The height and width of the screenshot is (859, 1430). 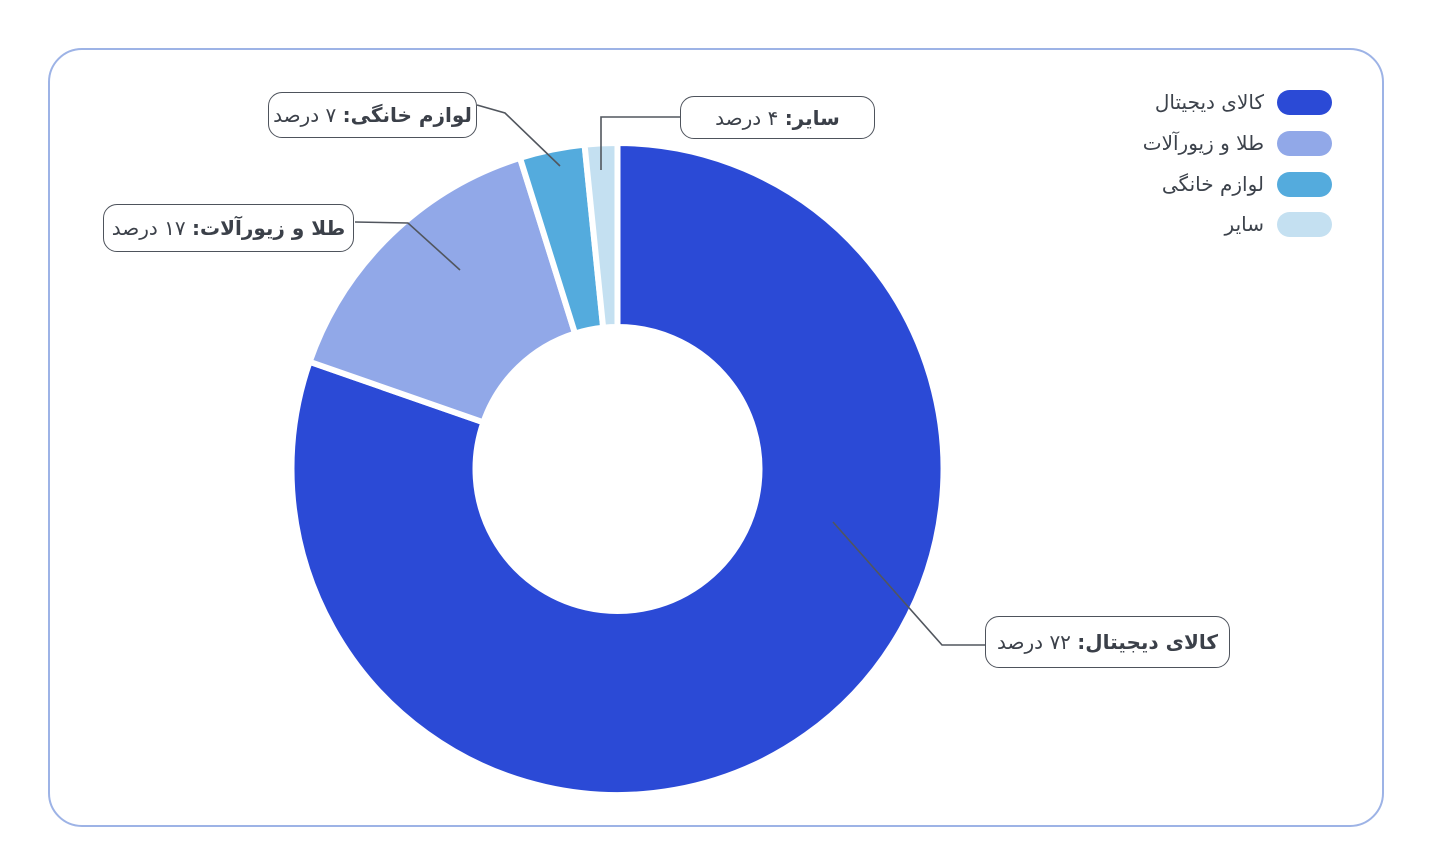 I want to click on callout-value-label: ۴ درصد, so click(x=747, y=117).